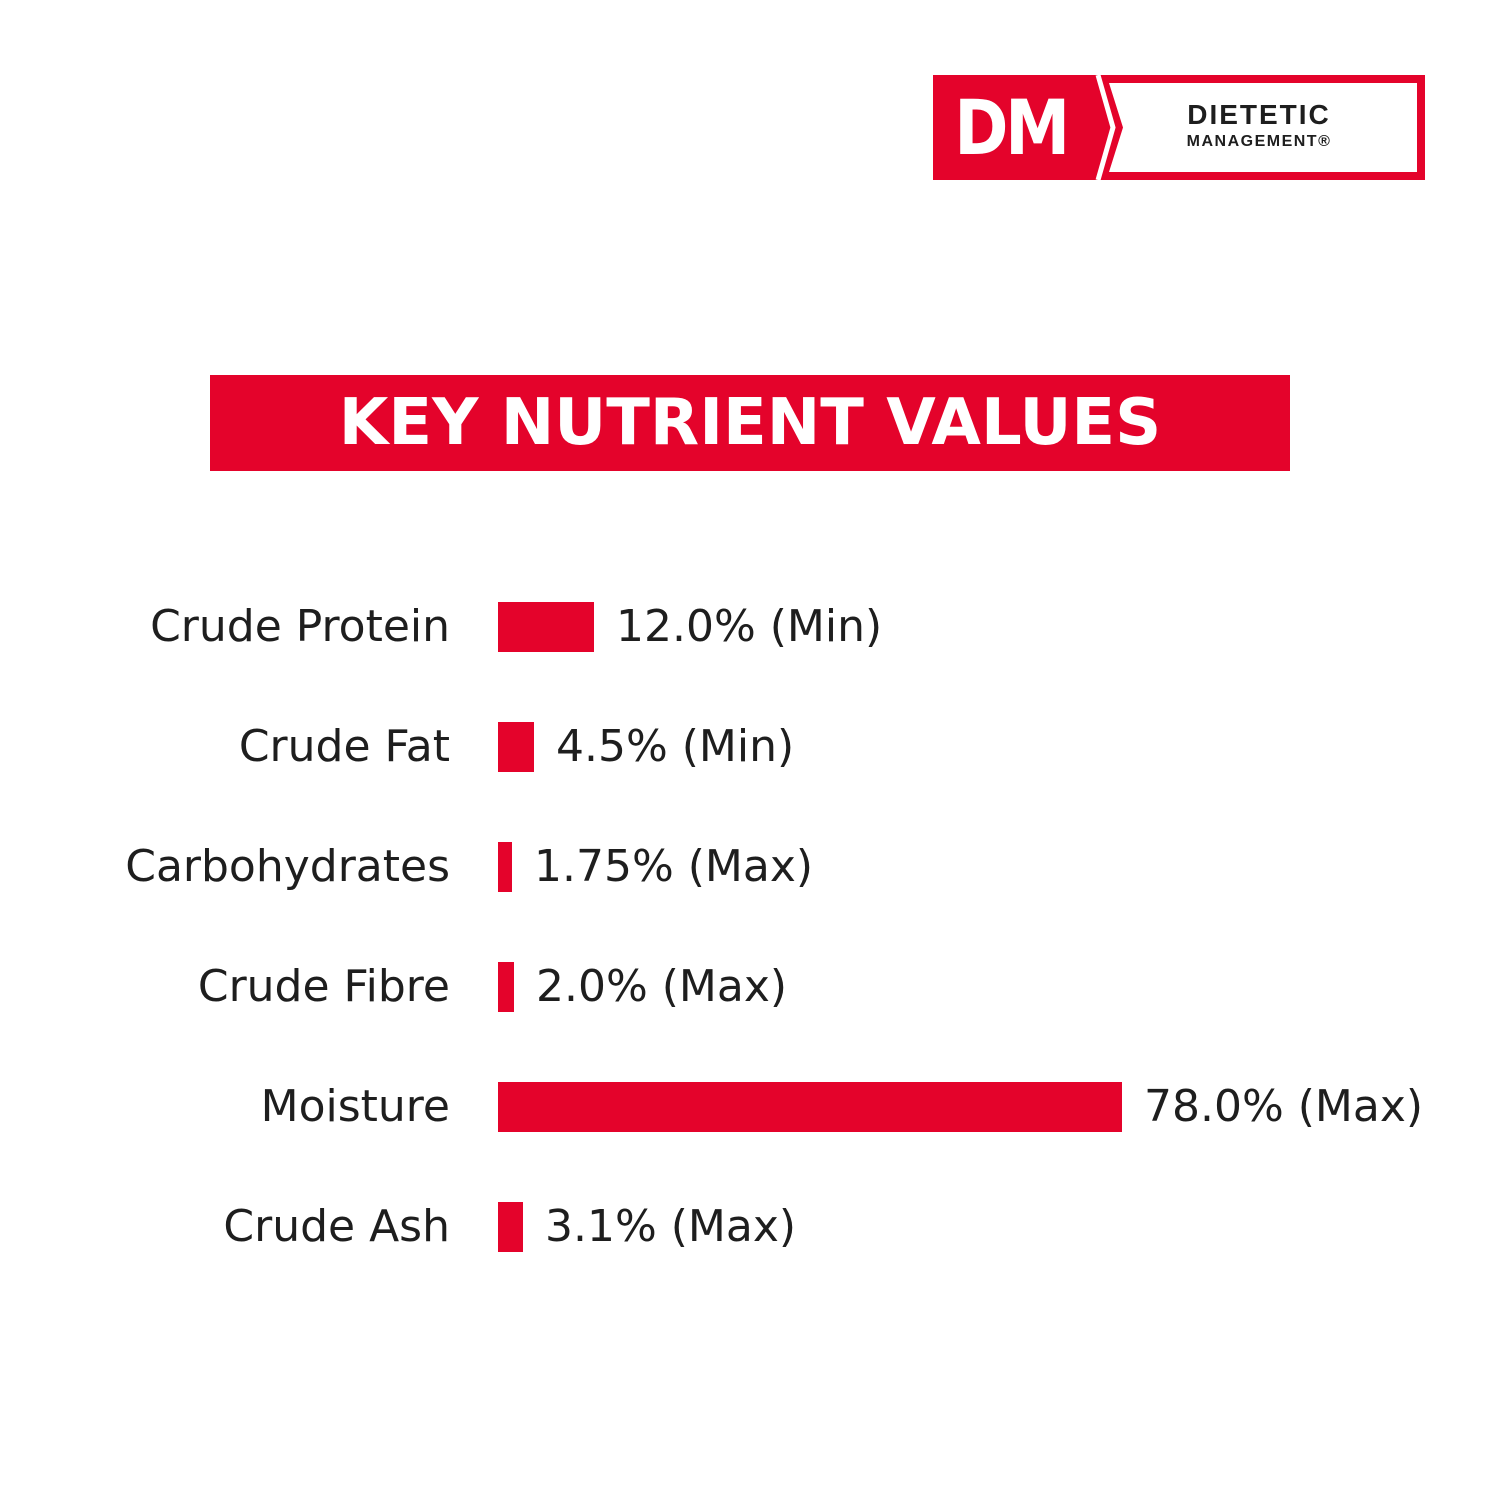  I want to click on brand-logo: DM DIETETIC MANAGEMENT®, so click(1179, 127).